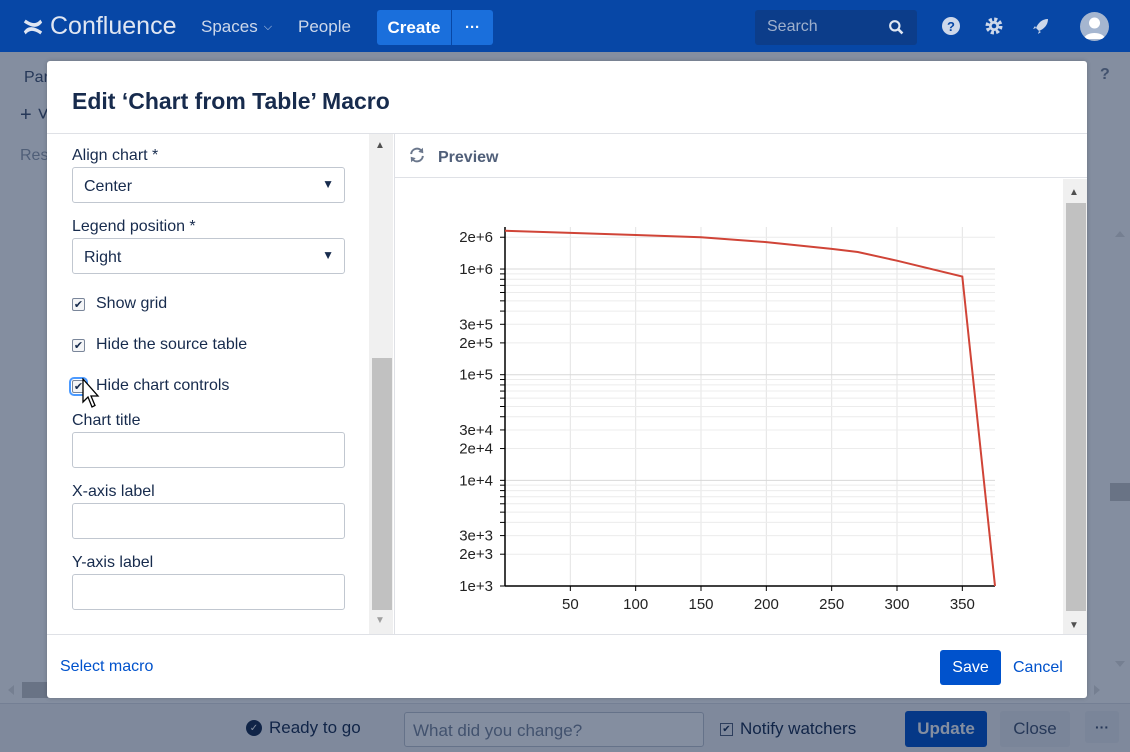 This screenshot has width=1130, height=752. I want to click on cancel-button: Cancel, so click(1038, 667).